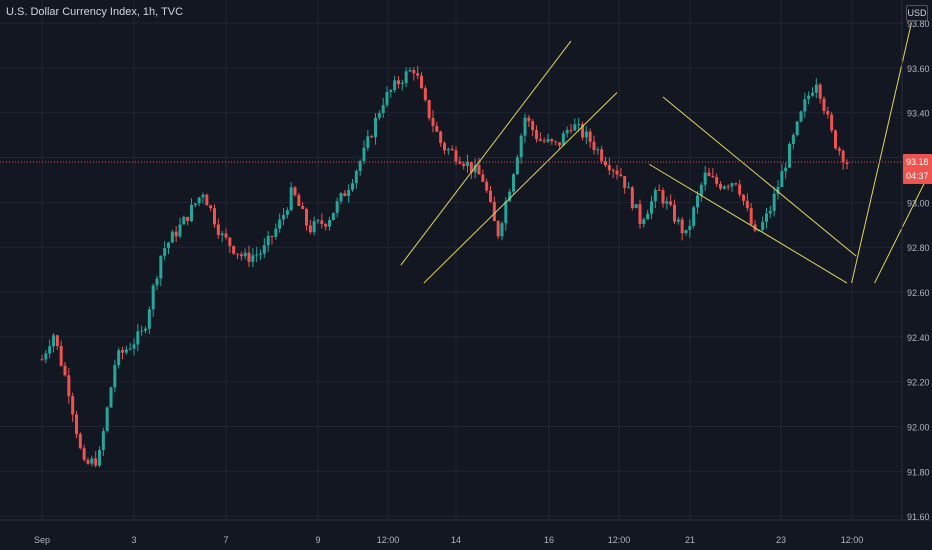 The width and height of the screenshot is (932, 550). Describe the element at coordinates (852, 540) in the screenshot. I see `x-tick-label: 12:00` at that location.